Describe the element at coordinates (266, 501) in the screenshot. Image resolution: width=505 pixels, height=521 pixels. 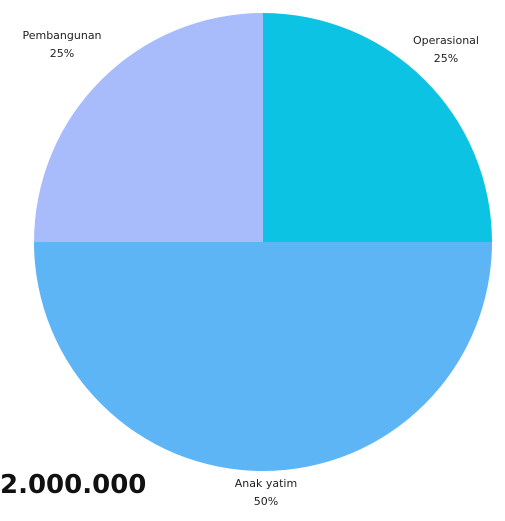
I see `slice-label-percent: 50%` at that location.